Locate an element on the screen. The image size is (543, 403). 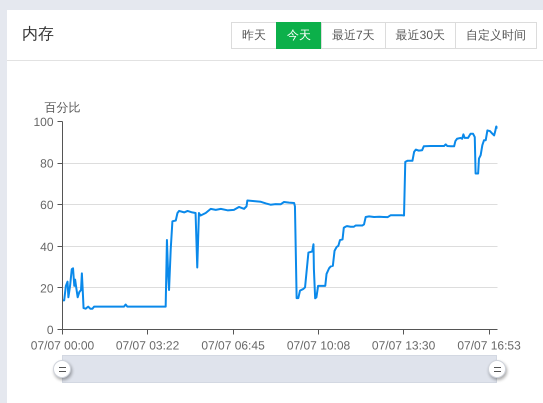
y-tick-label: 0 is located at coordinates (50, 330).